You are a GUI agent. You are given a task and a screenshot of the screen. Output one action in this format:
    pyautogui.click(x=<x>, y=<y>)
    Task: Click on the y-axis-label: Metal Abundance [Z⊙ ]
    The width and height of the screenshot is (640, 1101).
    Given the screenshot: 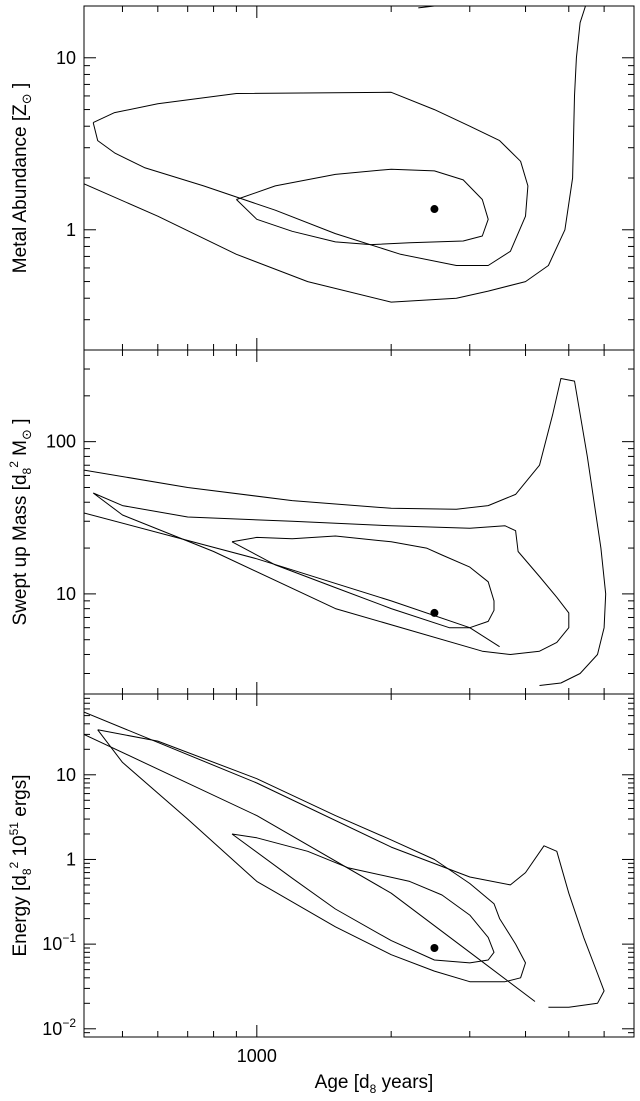 What is the action you would take?
    pyautogui.click(x=22, y=178)
    